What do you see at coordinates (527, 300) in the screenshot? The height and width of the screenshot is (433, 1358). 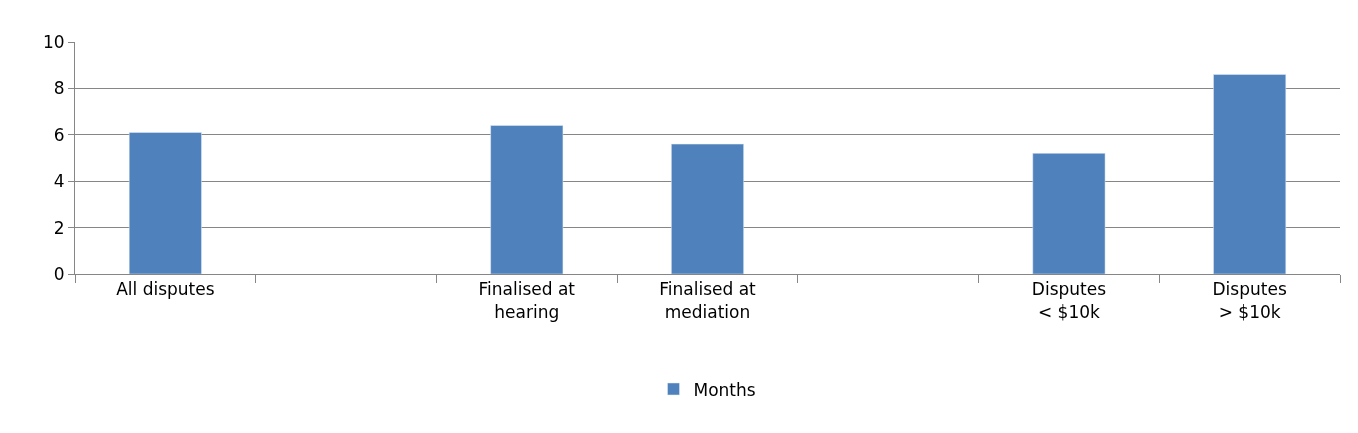 I see `x-tick-label: Finalised at hearing` at bounding box center [527, 300].